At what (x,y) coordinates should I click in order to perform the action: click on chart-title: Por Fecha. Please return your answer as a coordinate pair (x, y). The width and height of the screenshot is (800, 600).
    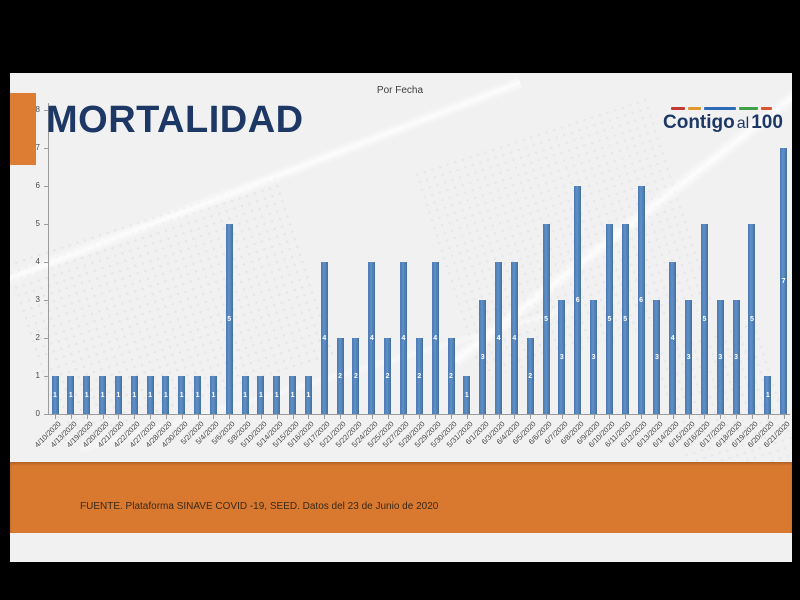
    Looking at the image, I should click on (400, 90).